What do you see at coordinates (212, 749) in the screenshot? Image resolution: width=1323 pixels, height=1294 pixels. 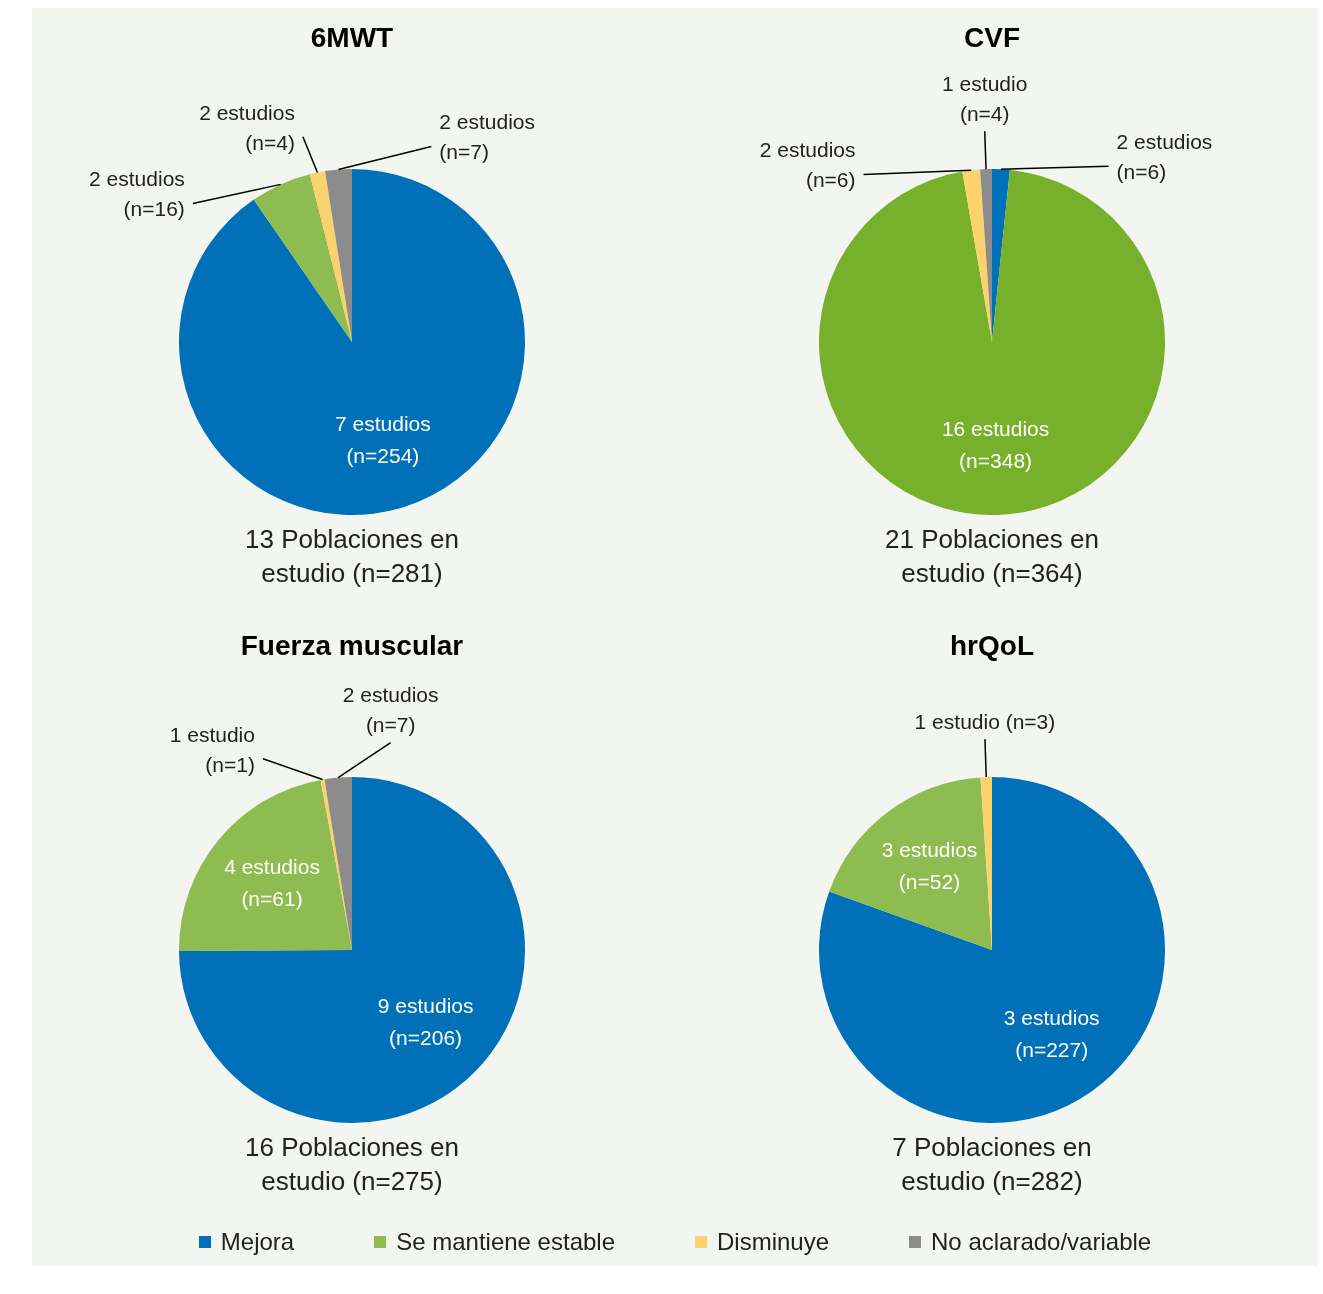 I see `data-label: 1 estudio (n=1)` at bounding box center [212, 749].